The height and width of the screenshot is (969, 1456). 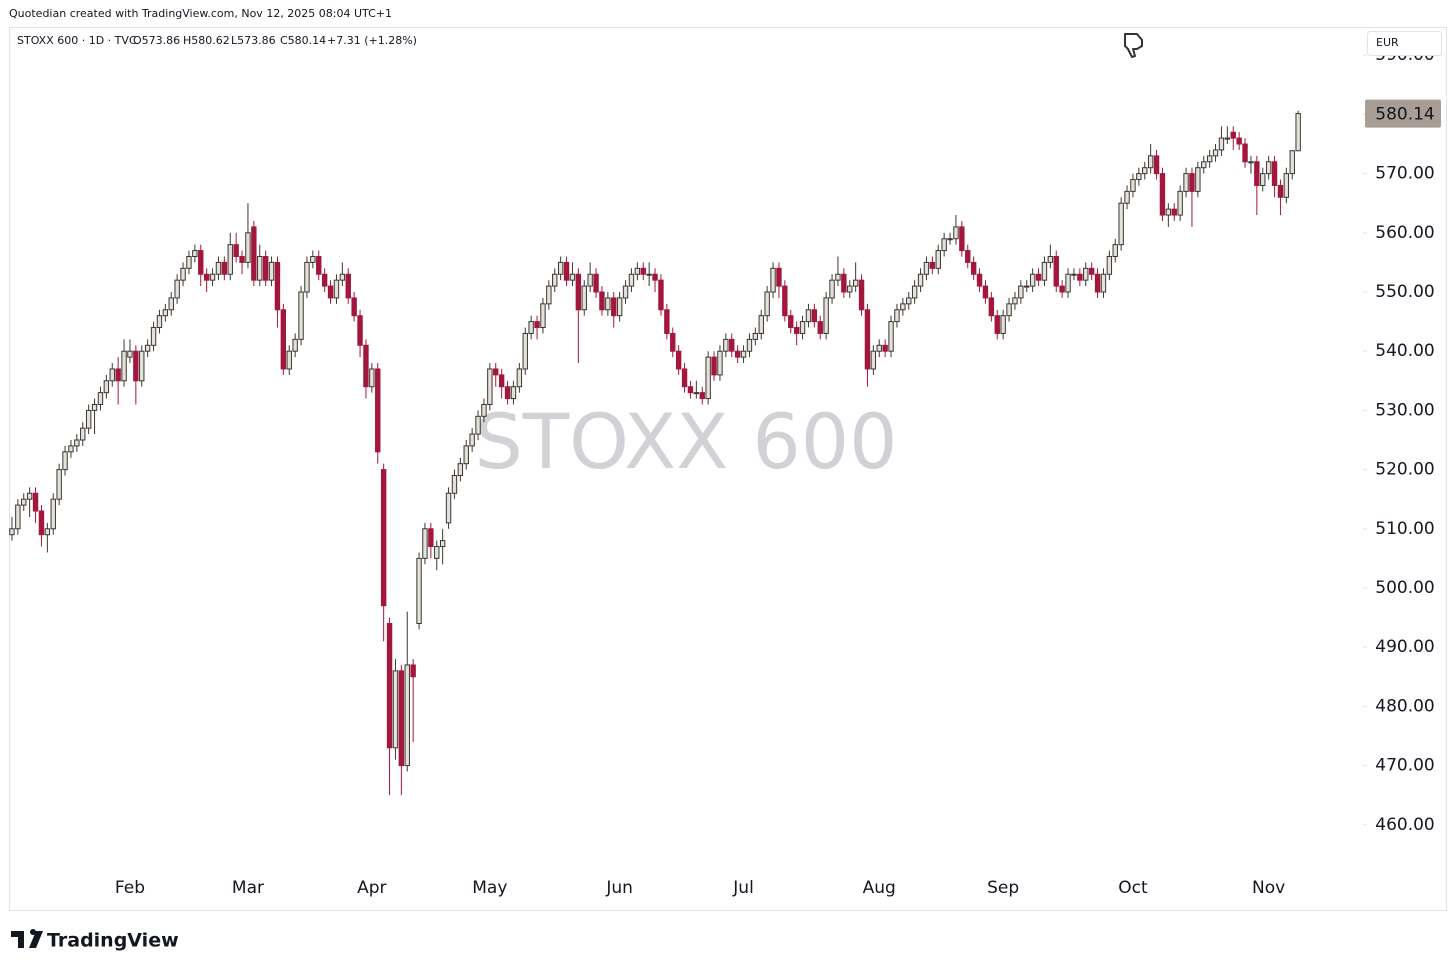 What do you see at coordinates (1404, 292) in the screenshot?
I see `y-tick-label: 550.00` at bounding box center [1404, 292].